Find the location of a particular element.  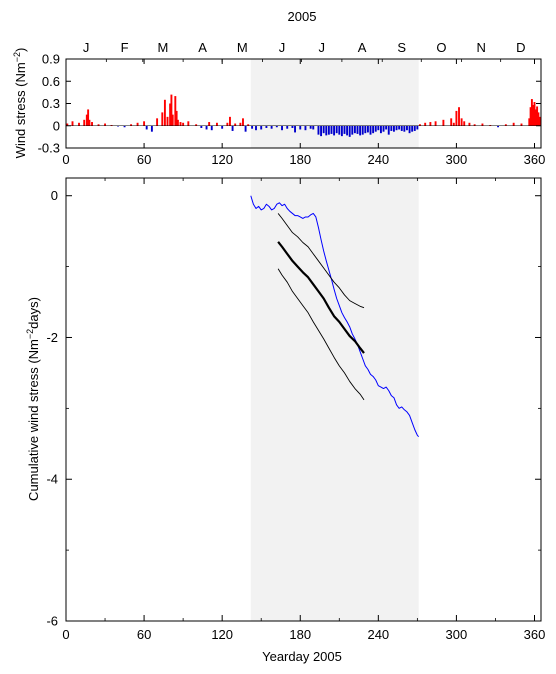

cumulative-lines is located at coordinates (335, 316).